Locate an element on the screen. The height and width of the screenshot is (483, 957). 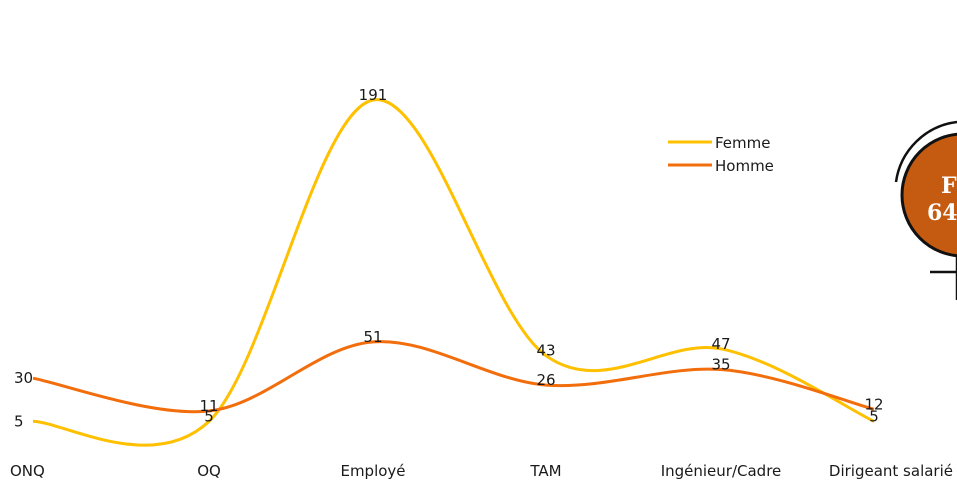
x-tick-label-3: TAM is located at coordinates (545, 471).